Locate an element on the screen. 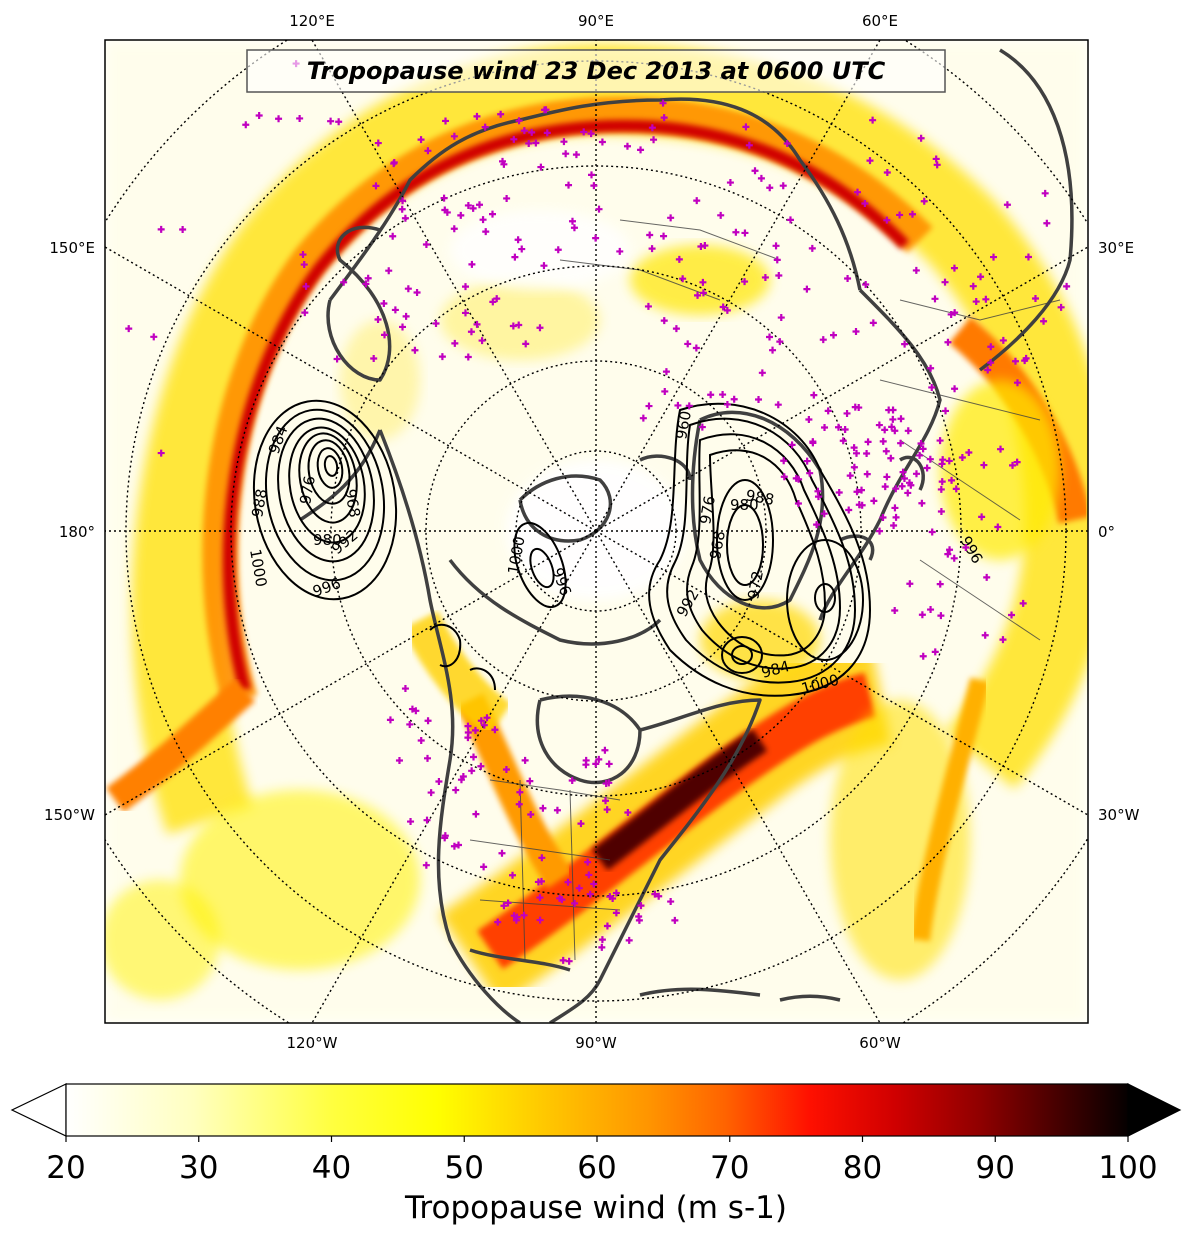 Image resolution: width=1192 pixels, height=1238 pixels. colorbar-tick-label: 100 is located at coordinates (1127, 1168).